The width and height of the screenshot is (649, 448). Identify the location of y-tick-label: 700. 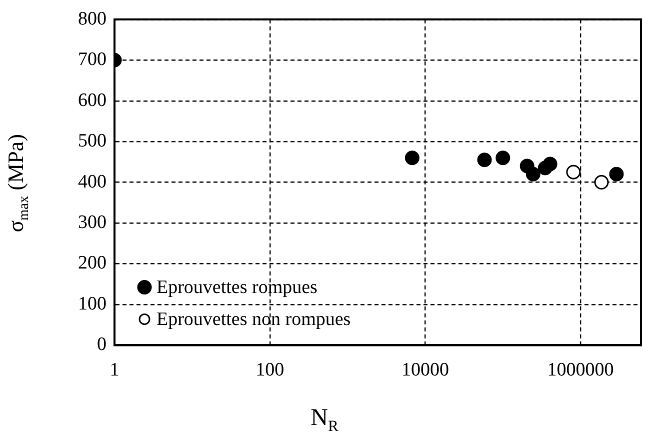
(92, 59).